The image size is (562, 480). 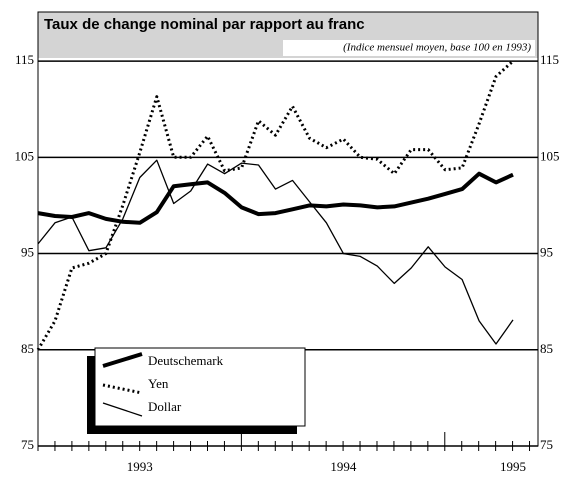 What do you see at coordinates (27, 252) in the screenshot?
I see `y-tick-label: 95` at bounding box center [27, 252].